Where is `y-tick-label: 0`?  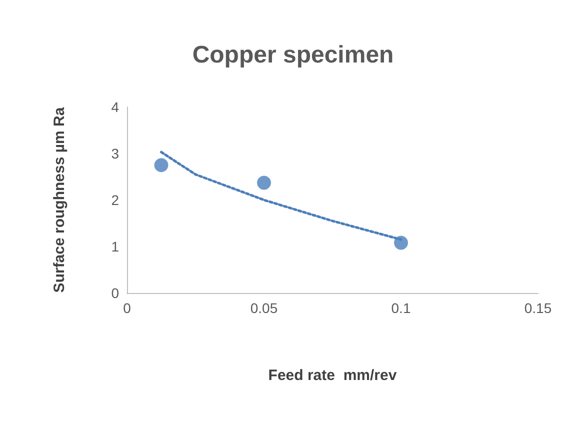 y-tick-label: 0 is located at coordinates (115, 293).